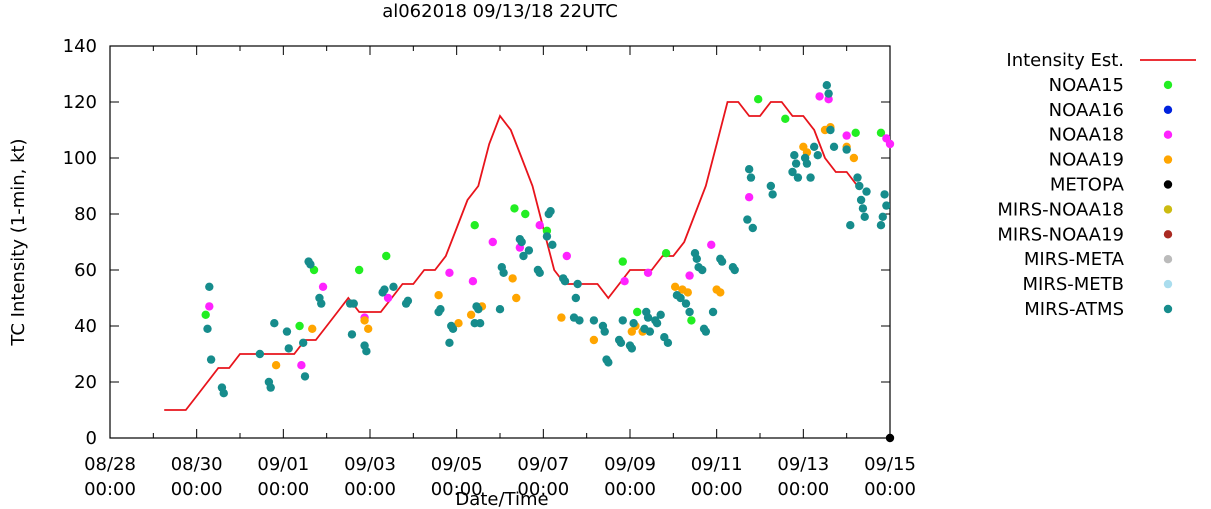 The width and height of the screenshot is (1211, 509). What do you see at coordinates (85, 382) in the screenshot?
I see `y-tick-label: 20` at bounding box center [85, 382].